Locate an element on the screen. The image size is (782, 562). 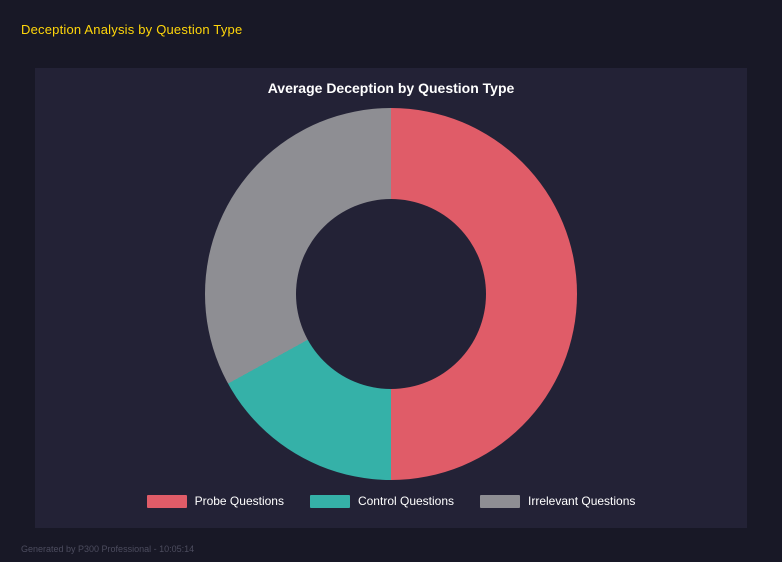
legend-item: Probe Questions is located at coordinates (215, 501).